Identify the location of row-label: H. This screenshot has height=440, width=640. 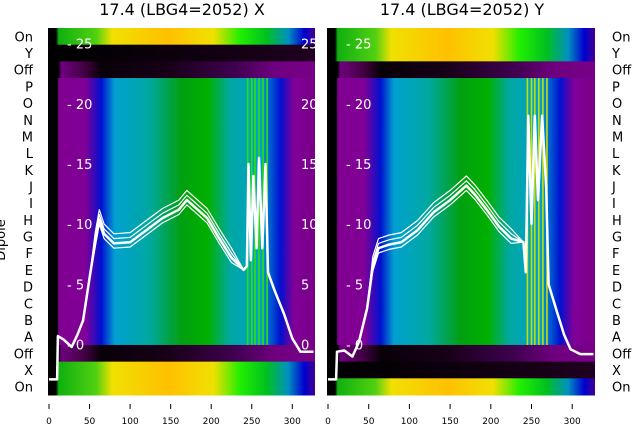
(617, 221).